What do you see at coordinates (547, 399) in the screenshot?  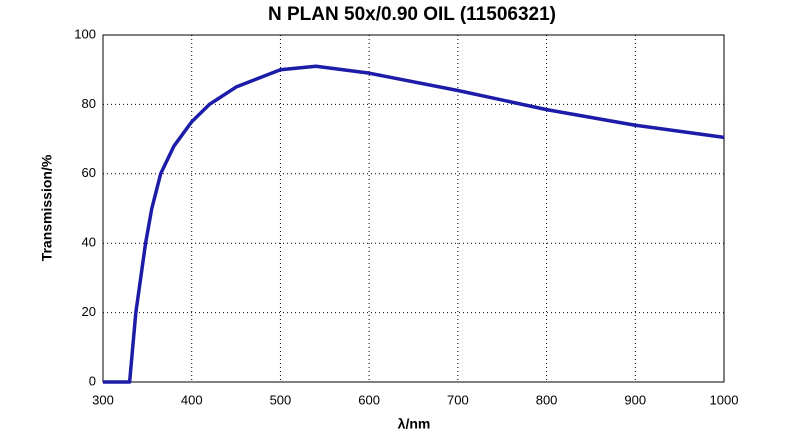 I see `x-tick-label: 800` at bounding box center [547, 399].